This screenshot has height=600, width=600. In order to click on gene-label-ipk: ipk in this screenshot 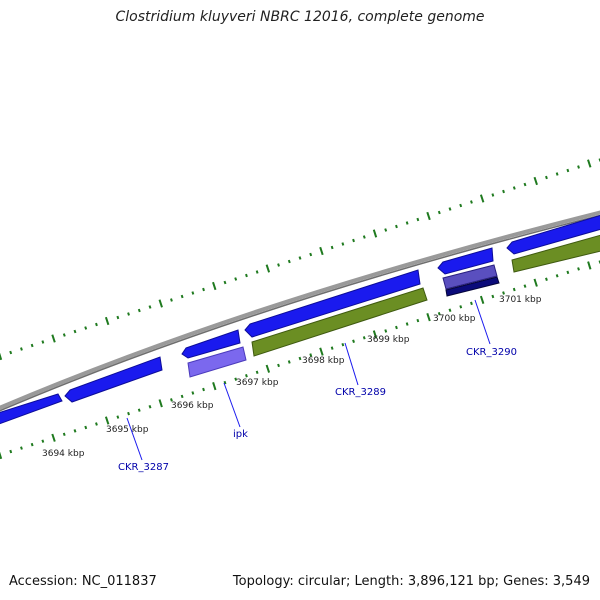, I will do `click(240, 434)`.